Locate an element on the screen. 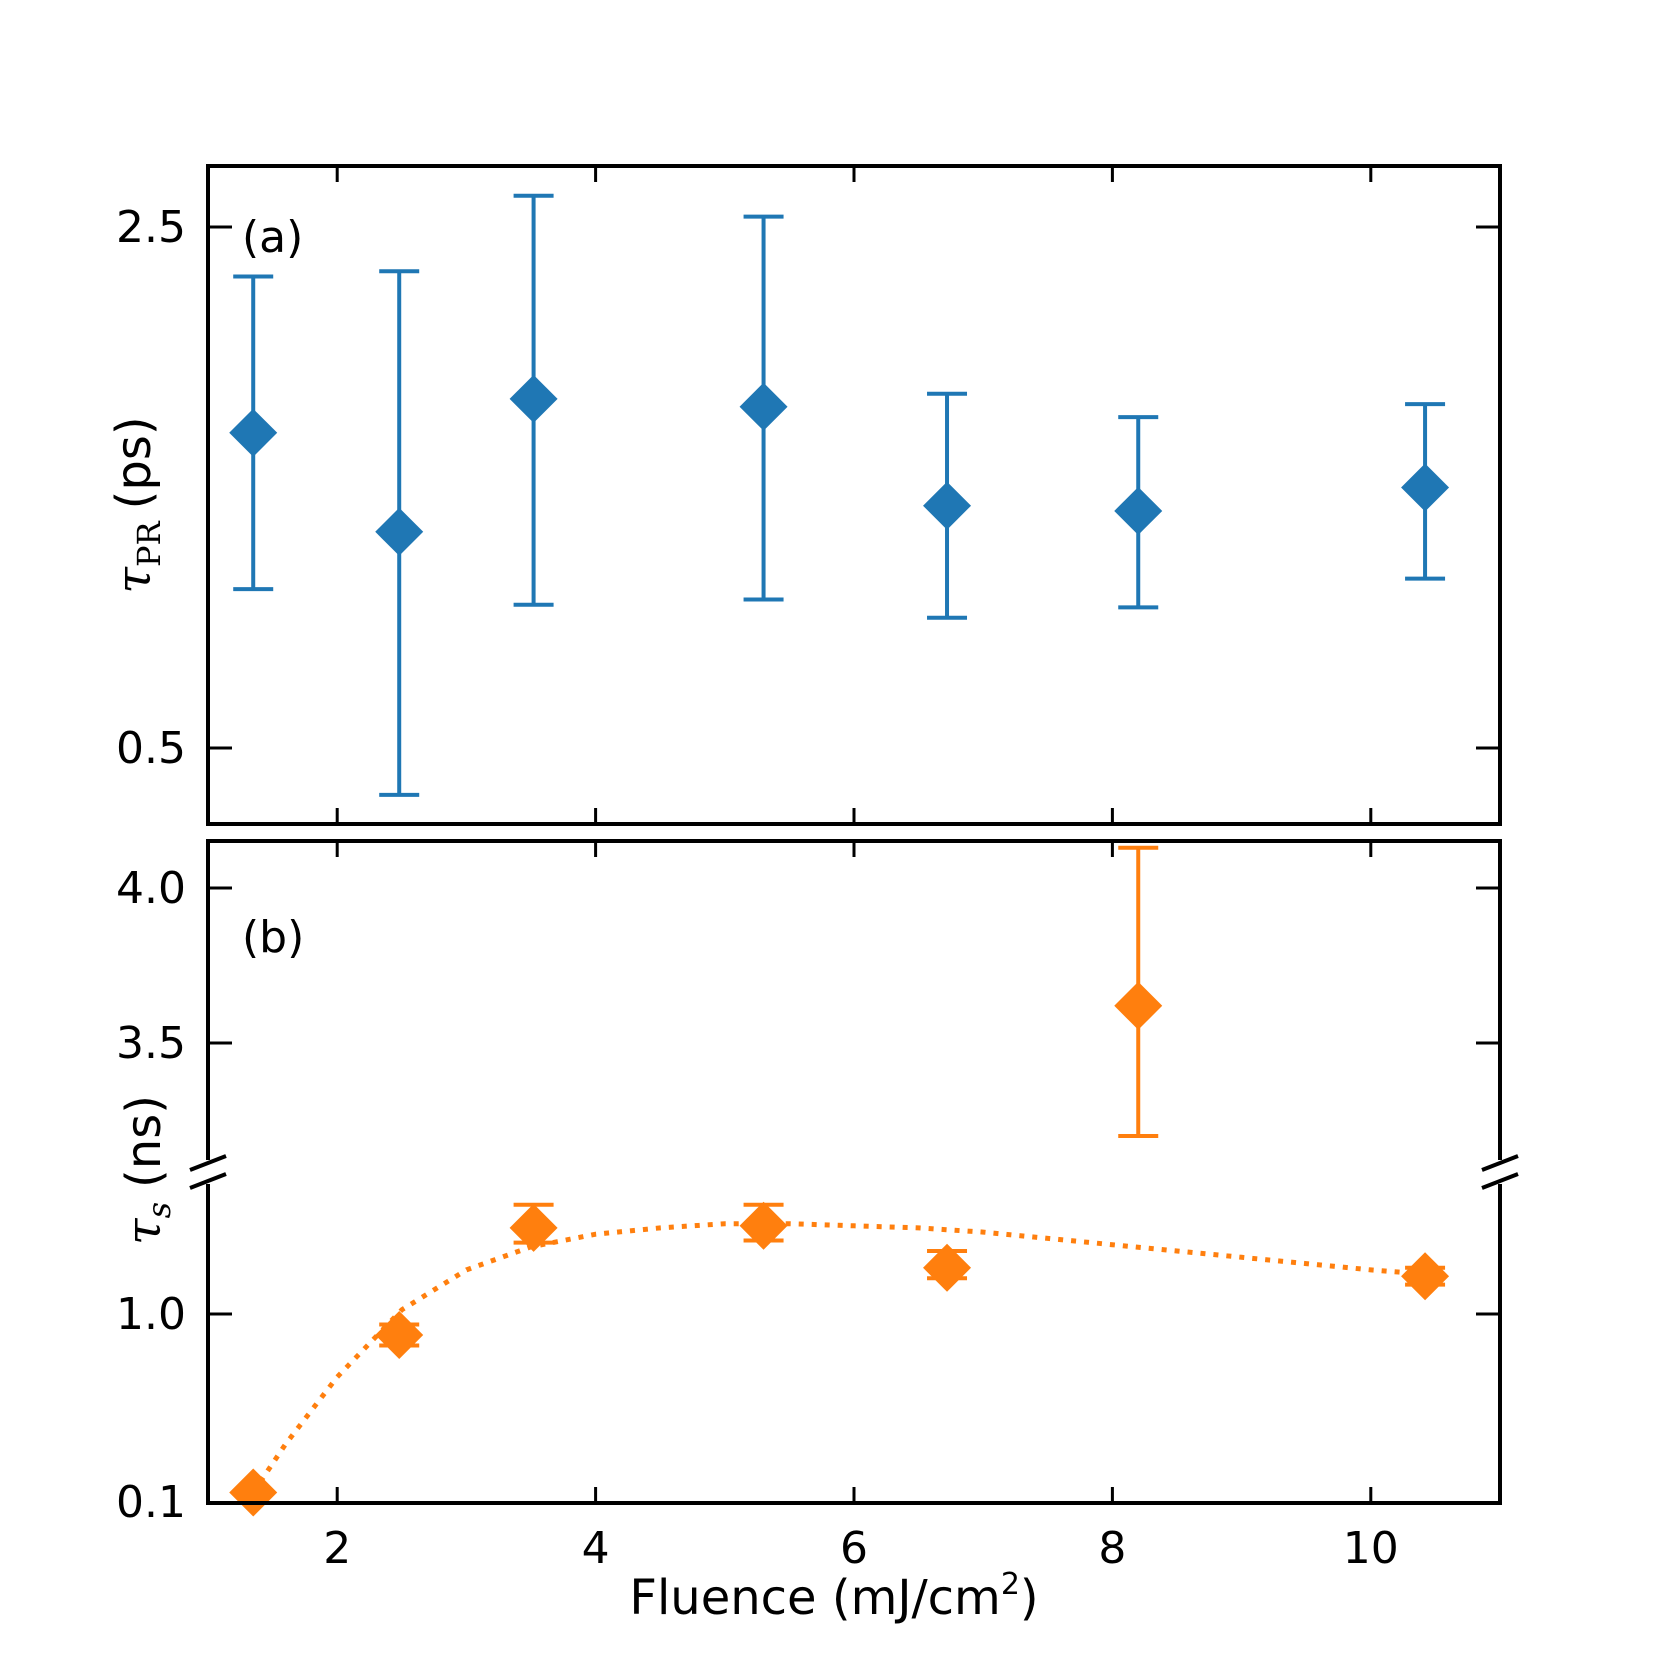 The width and height of the screenshot is (1661, 1661). axis-break-mark-0-lower is located at coordinates (208, 1181).